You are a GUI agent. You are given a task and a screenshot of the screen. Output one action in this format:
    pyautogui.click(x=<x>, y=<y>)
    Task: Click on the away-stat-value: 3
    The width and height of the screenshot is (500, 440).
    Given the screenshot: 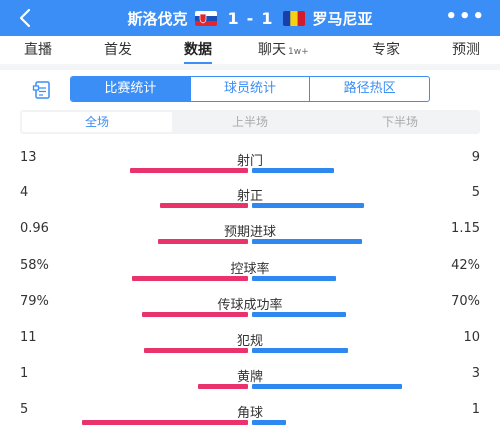 What is the action you would take?
    pyautogui.click(x=475, y=373)
    